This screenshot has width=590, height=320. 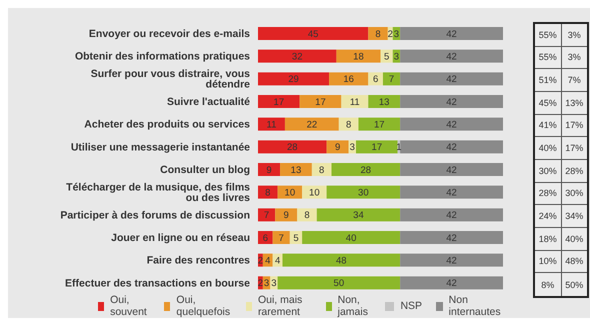 I want to click on legend-label: Oui, mais rarement, so click(x=280, y=306).